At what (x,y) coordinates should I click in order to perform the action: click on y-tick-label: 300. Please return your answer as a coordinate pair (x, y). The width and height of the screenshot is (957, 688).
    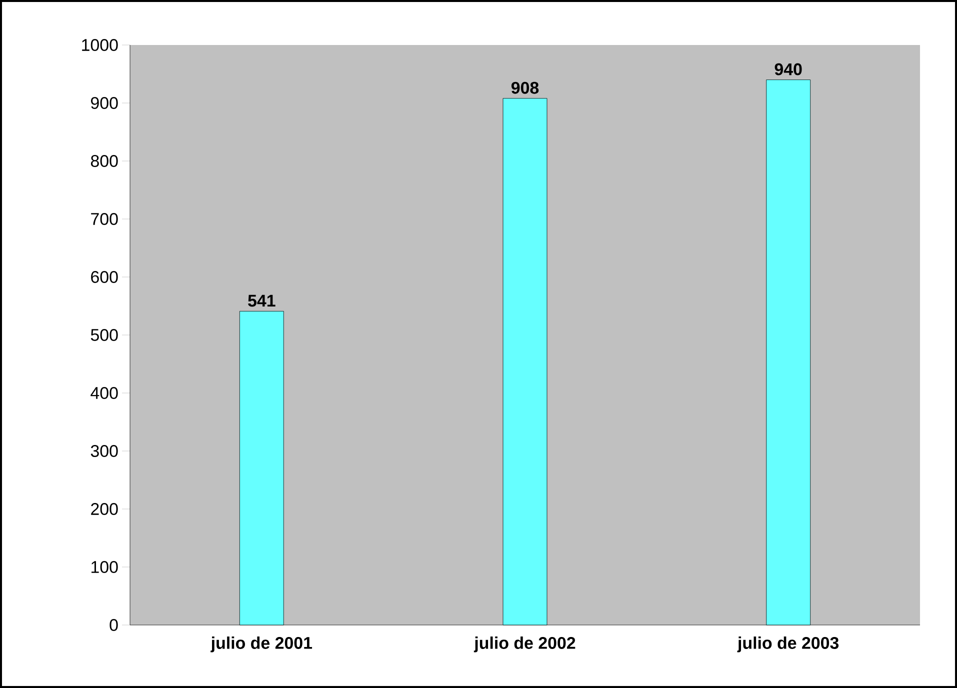
    Looking at the image, I should click on (104, 451).